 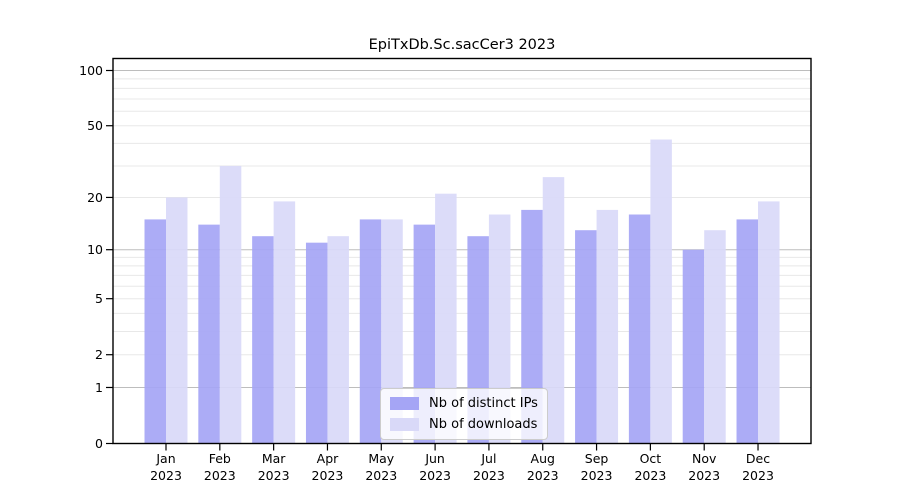 I want to click on legend-item-distinct-ips: Nb of distinct IPs, so click(x=464, y=403).